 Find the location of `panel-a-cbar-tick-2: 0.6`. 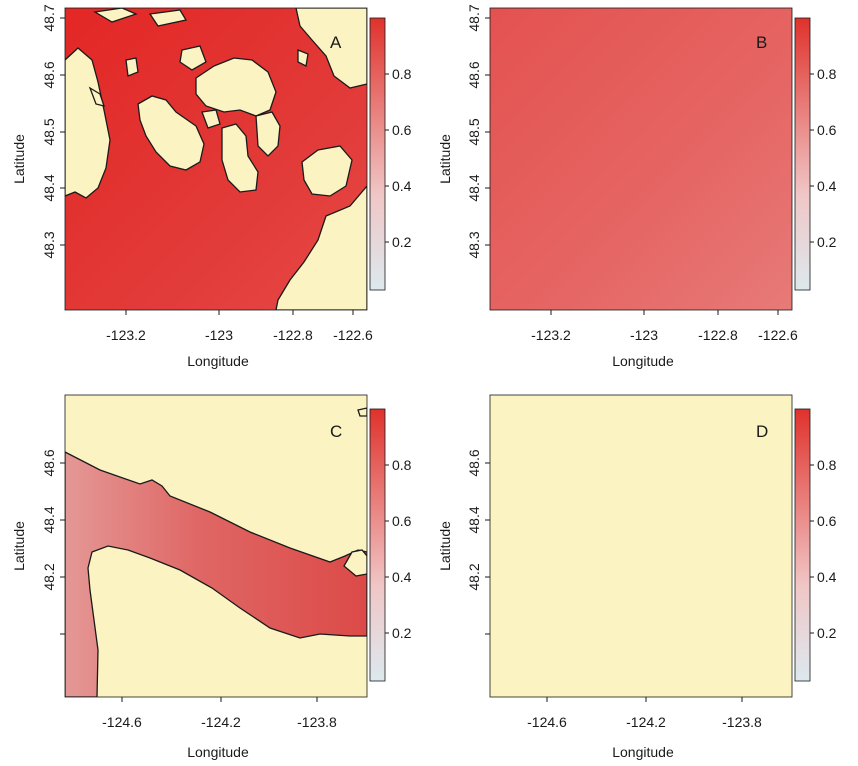

panel-a-cbar-tick-2: 0.6 is located at coordinates (402, 130).